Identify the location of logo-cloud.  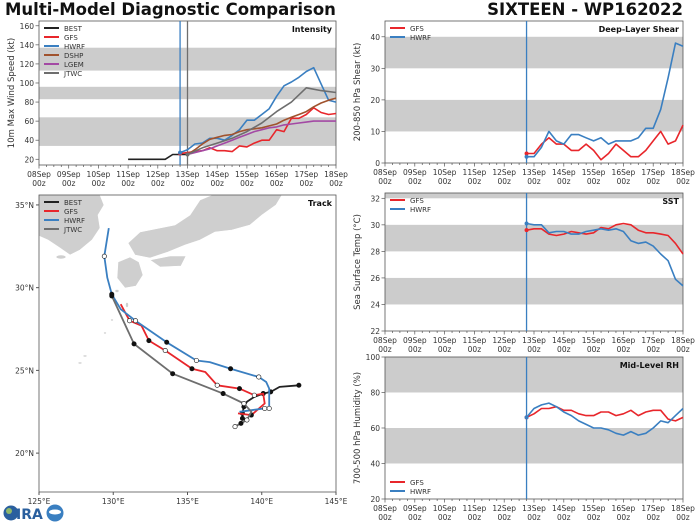
(55, 512).